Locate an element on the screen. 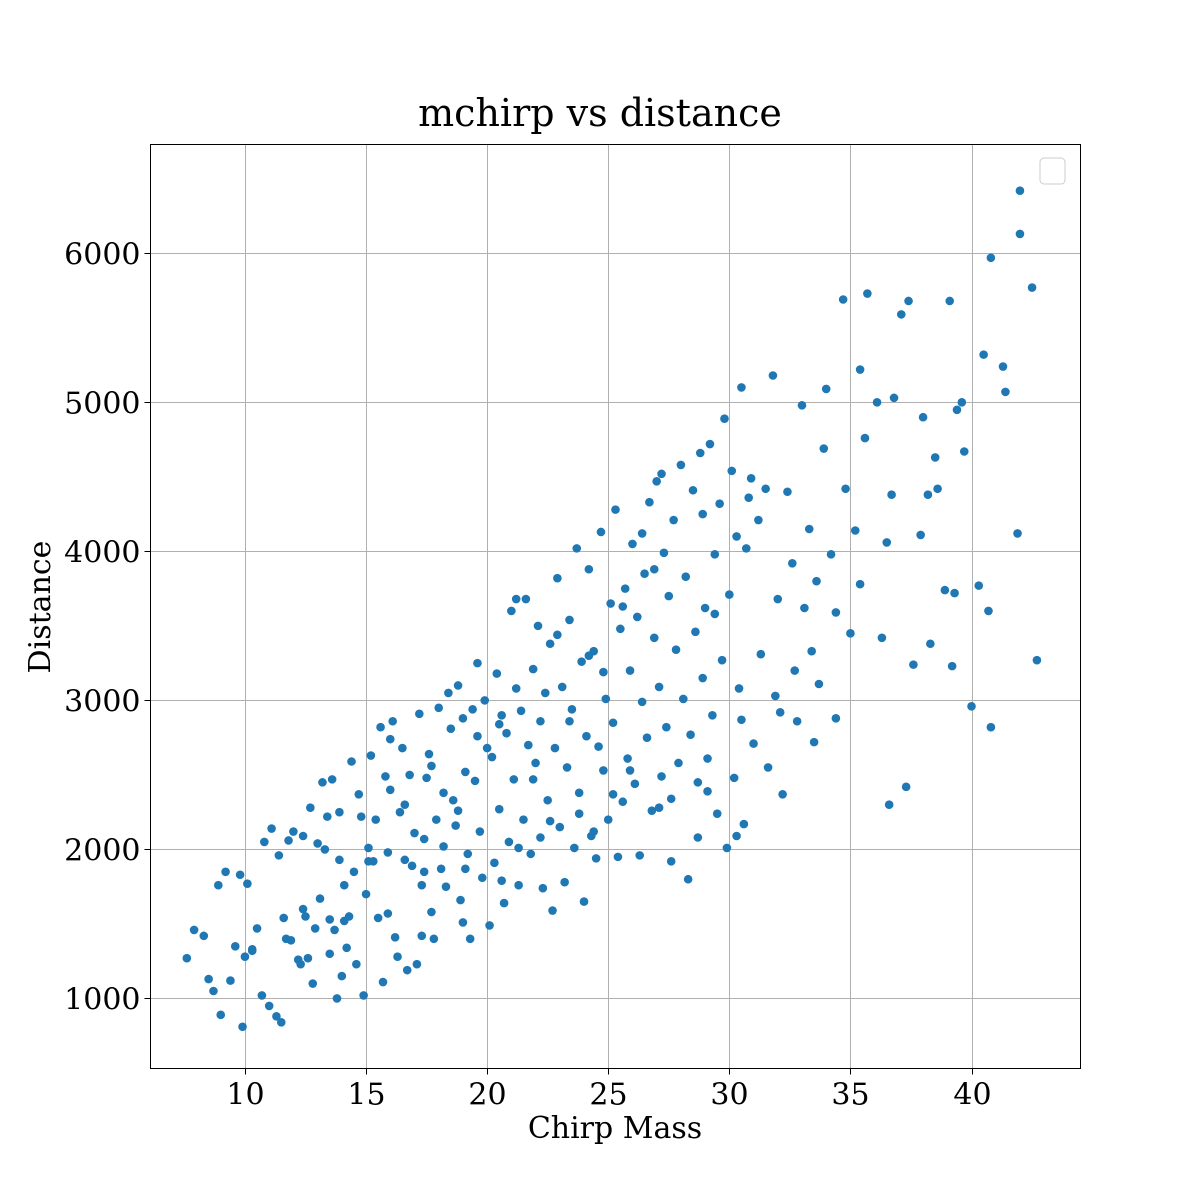 The height and width of the screenshot is (1200, 1200). y-tick-label: 6000 is located at coordinates (102, 255).